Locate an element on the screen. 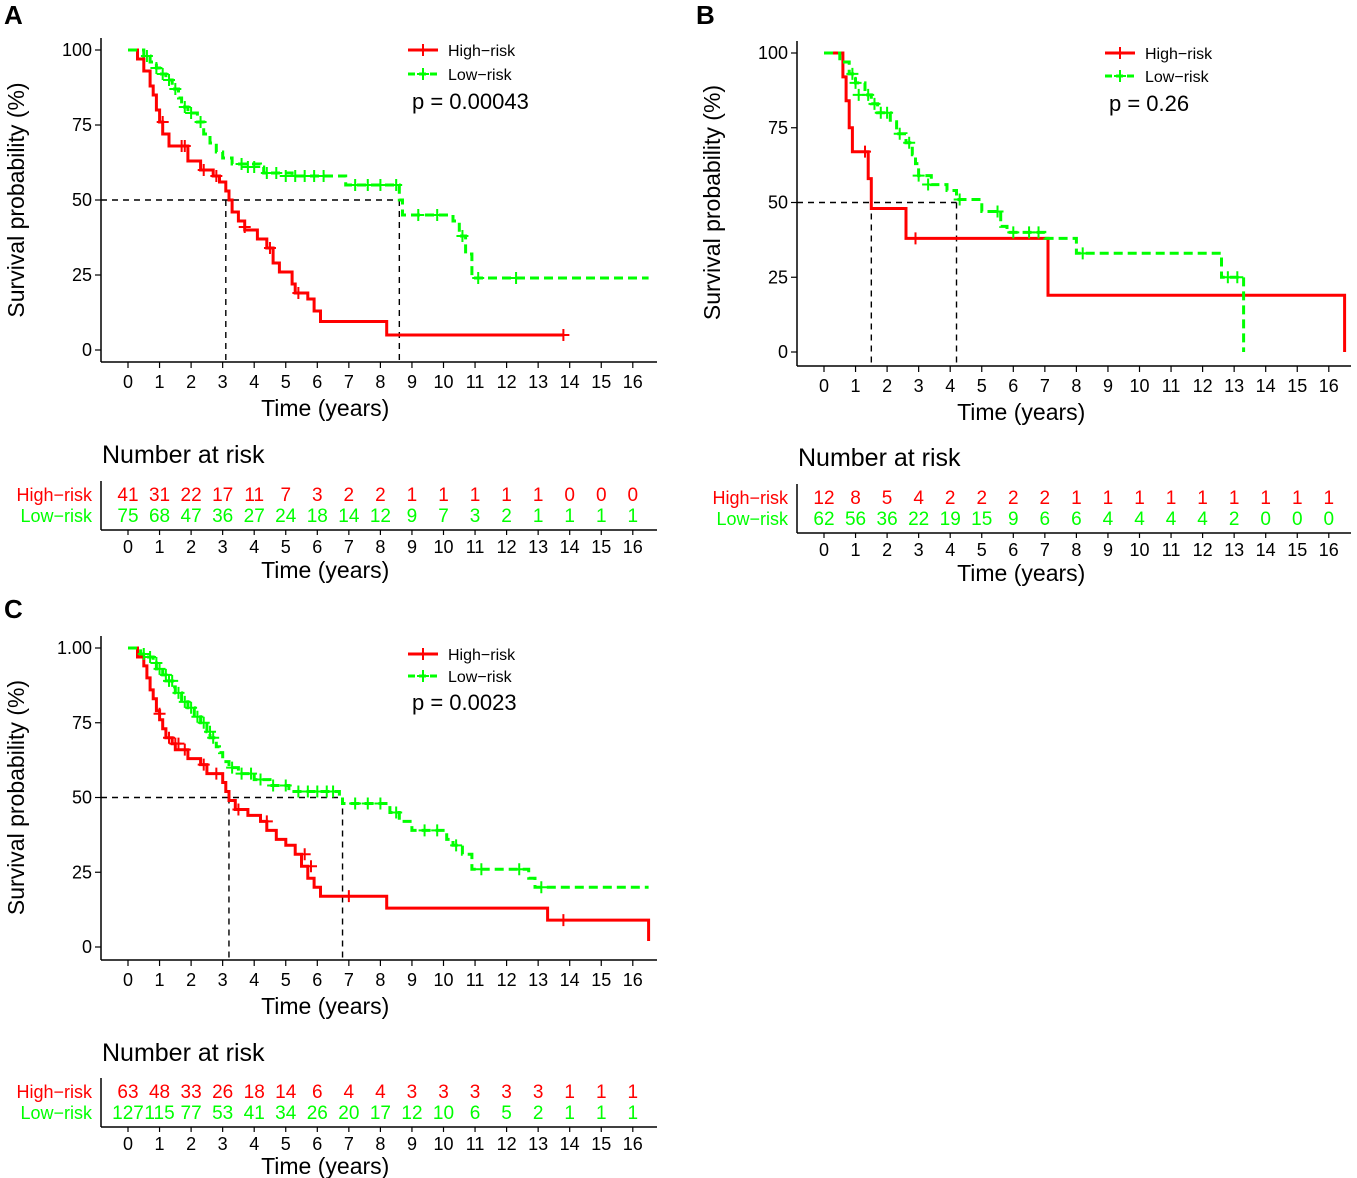 Image resolution: width=1357 pixels, height=1178 pixels. x-tick-label: 9 is located at coordinates (412, 980).